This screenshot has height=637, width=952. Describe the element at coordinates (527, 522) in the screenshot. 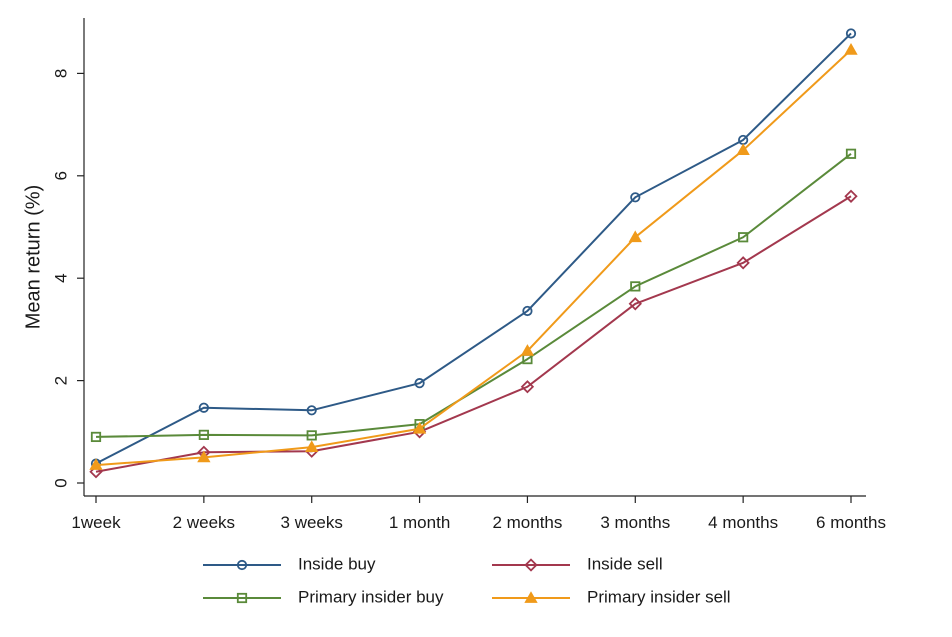

I see `x-tick-label: 2 months` at that location.